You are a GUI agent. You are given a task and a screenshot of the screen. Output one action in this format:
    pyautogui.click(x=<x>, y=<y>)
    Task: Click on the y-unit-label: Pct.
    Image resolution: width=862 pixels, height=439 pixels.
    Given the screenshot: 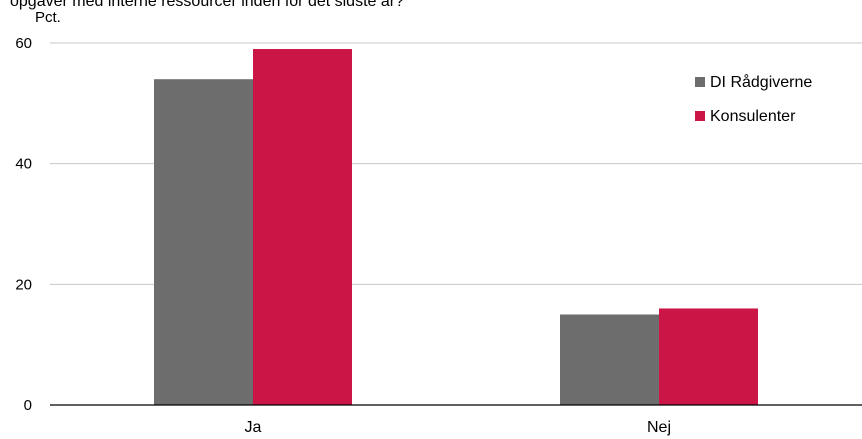 What is the action you would take?
    pyautogui.click(x=48, y=17)
    